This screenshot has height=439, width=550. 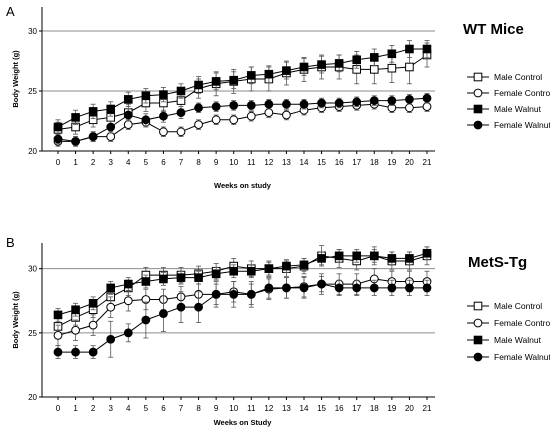 I want to click on x-tick-label: 0, so click(x=58, y=408).